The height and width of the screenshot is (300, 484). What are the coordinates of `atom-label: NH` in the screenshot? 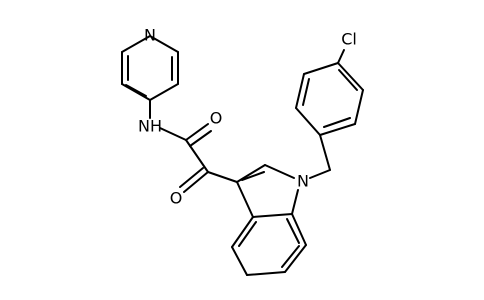 It's located at (150, 126).